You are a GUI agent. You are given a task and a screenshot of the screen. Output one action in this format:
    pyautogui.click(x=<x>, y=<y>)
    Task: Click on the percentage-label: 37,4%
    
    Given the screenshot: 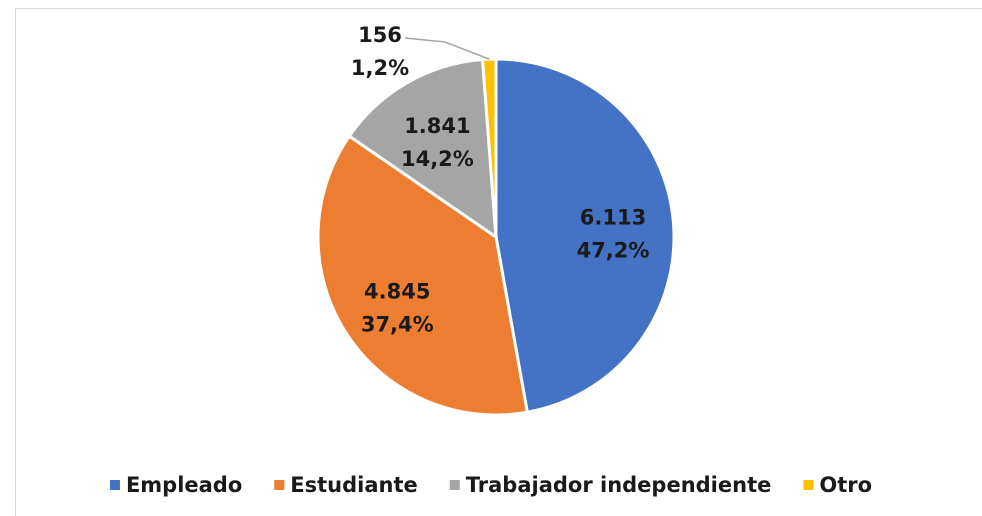 What is the action you would take?
    pyautogui.click(x=397, y=325)
    